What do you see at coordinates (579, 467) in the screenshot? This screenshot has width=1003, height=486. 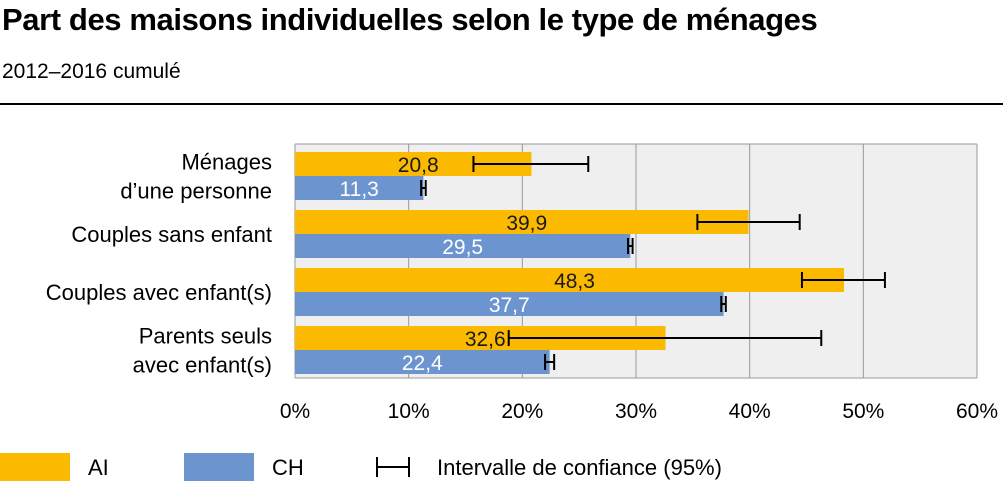 I see `legend-ci-label: Intervalle de confiance (95%)` at bounding box center [579, 467].